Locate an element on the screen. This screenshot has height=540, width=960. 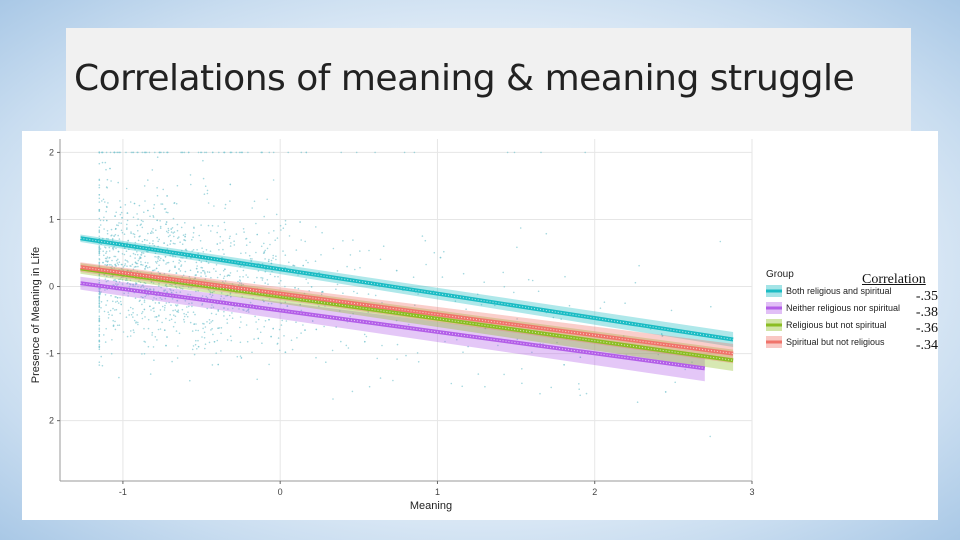
correlation-value: -.36 is located at coordinates (926, 328).